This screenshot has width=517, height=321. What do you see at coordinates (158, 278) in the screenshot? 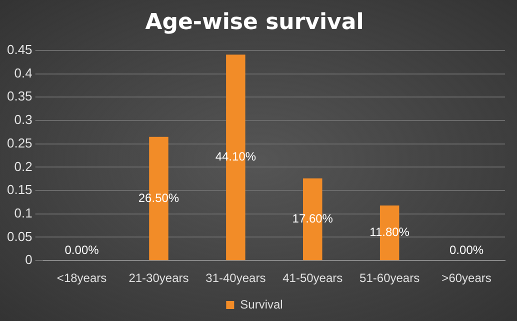
I see `x-tick-label: 21-30years` at bounding box center [158, 278].